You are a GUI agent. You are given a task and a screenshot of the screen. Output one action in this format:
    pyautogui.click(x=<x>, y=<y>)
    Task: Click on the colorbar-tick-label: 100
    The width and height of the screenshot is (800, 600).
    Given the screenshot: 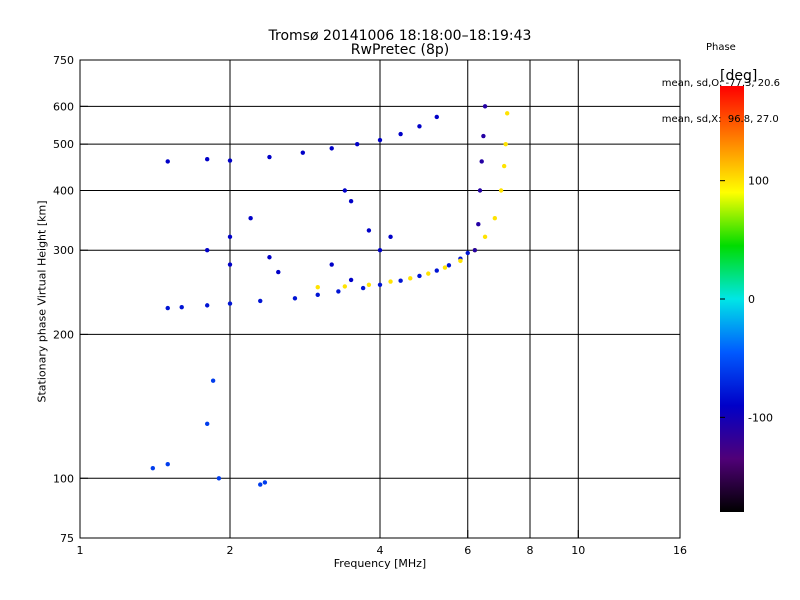 What is the action you would take?
    pyautogui.click(x=758, y=181)
    